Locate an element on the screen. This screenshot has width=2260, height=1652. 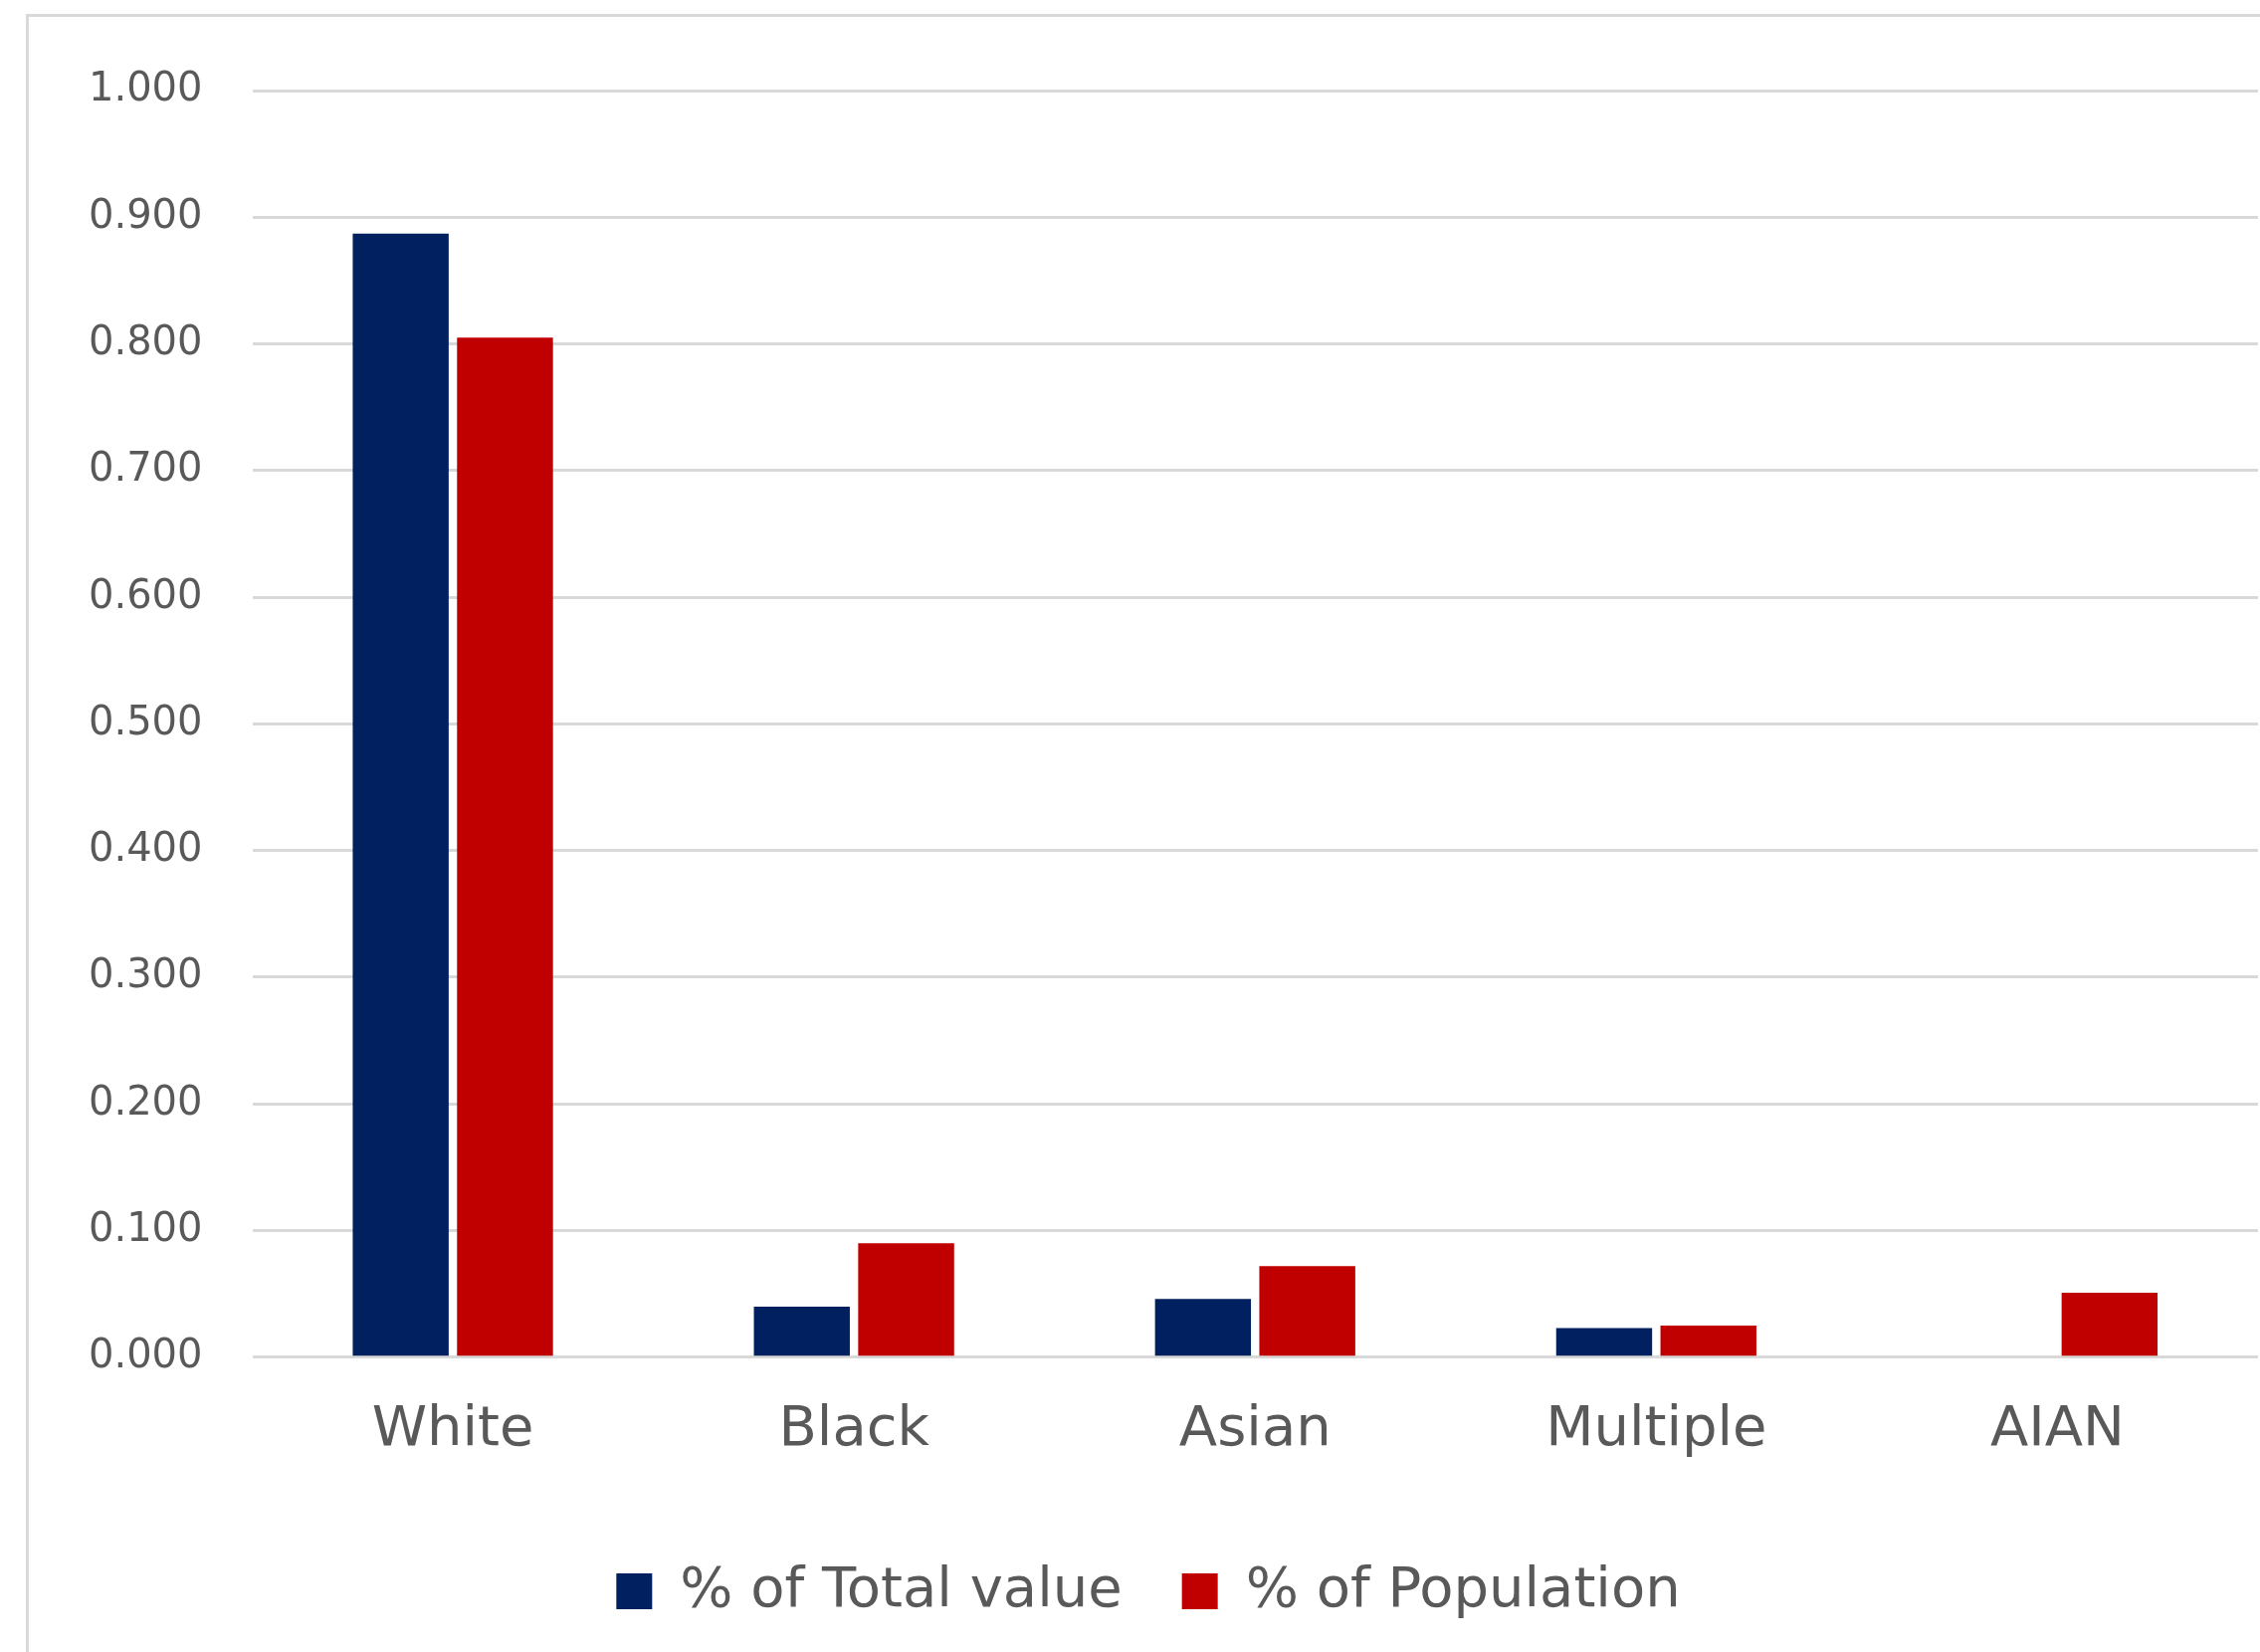
y-tick-label: 0.200 is located at coordinates (146, 1100).